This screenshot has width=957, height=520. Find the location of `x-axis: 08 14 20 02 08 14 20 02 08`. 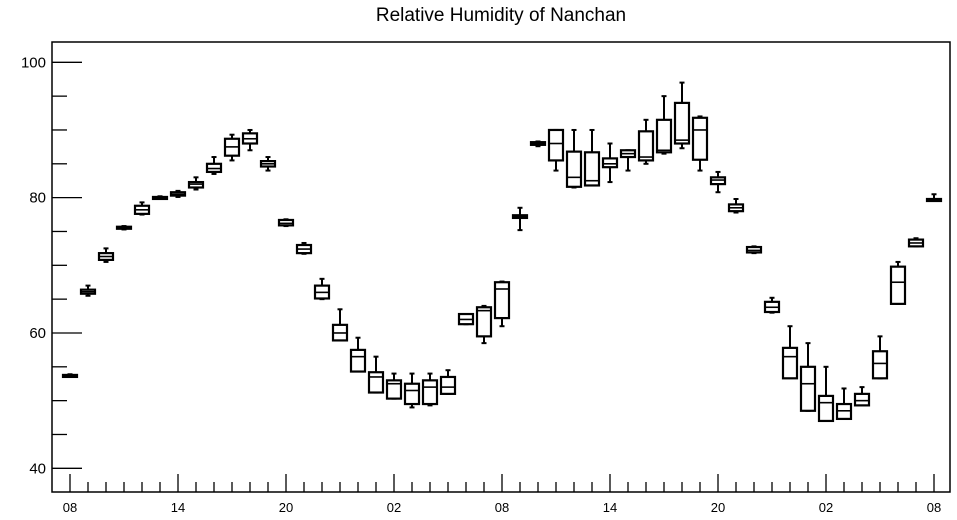

x-axis: 08 14 20 02 08 14 20 02 08 is located at coordinates (502, 494).